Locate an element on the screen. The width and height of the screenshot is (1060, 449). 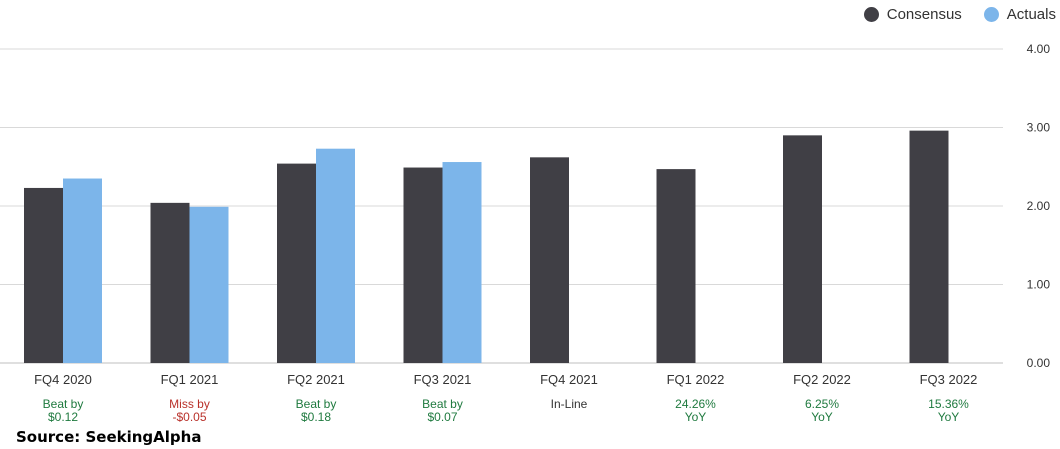
actuals-dot-icon is located at coordinates (991, 14).